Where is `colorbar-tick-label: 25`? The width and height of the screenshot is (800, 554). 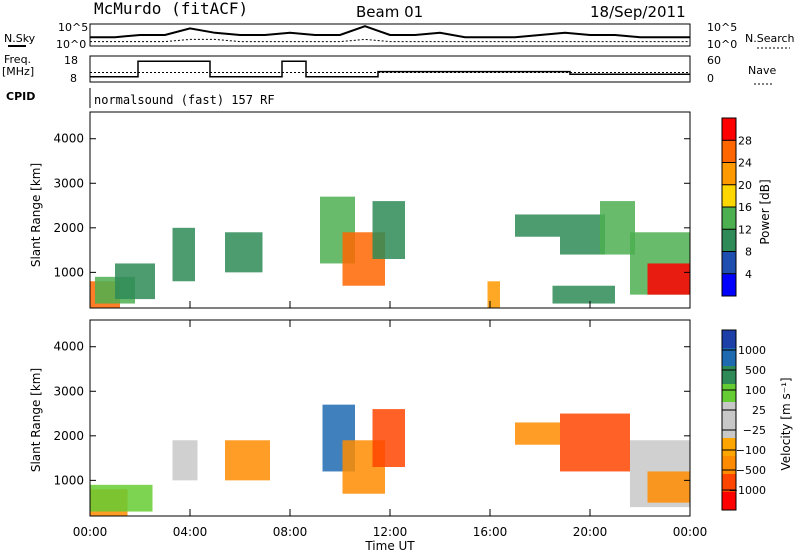 colorbar-tick-label: 25 is located at coordinates (759, 410).